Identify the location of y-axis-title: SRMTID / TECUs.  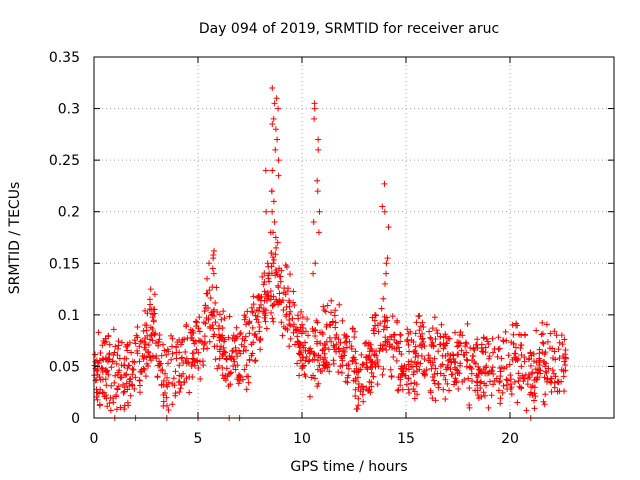
(15, 238).